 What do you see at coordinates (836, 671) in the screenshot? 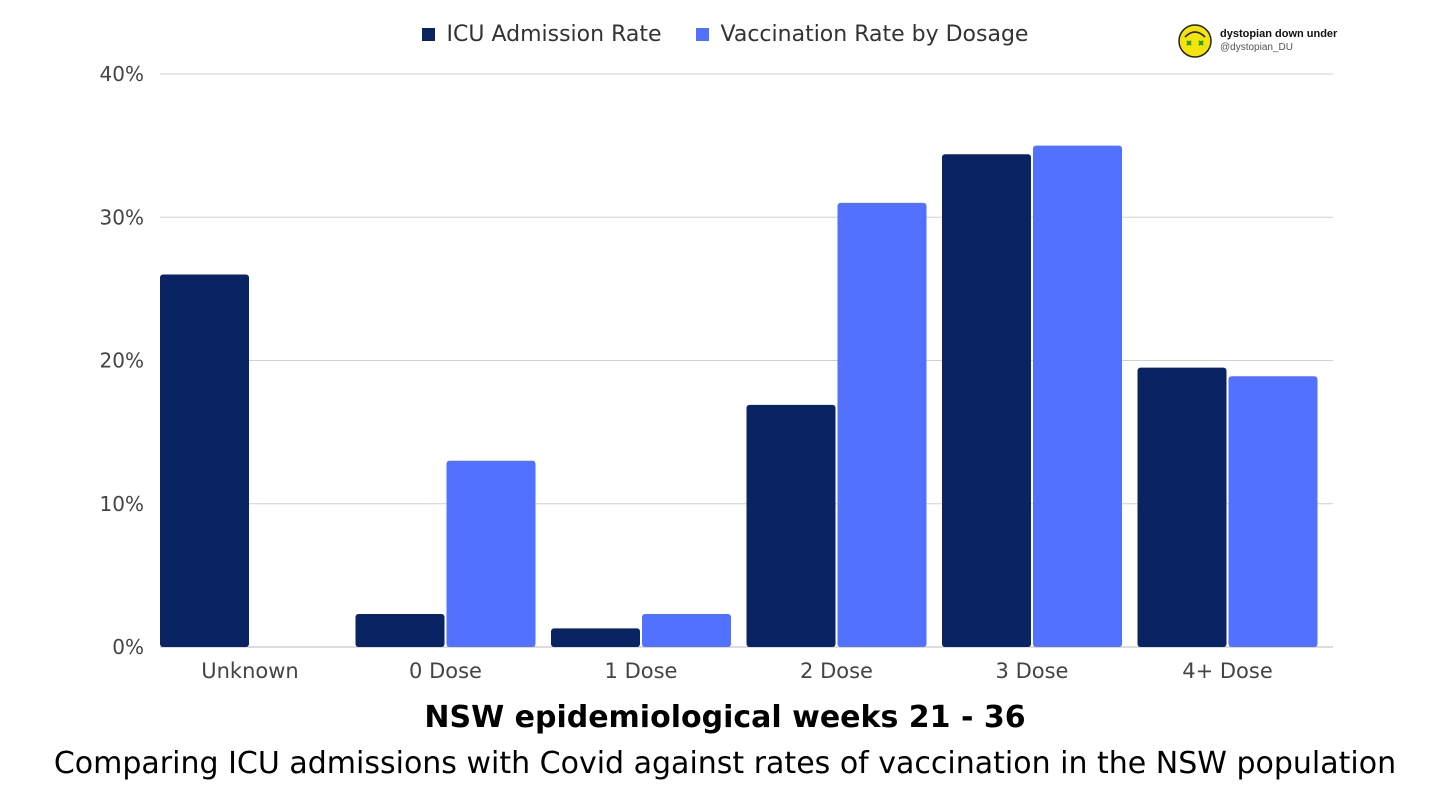
I see `x-tick-label: 2 Dose` at bounding box center [836, 671].